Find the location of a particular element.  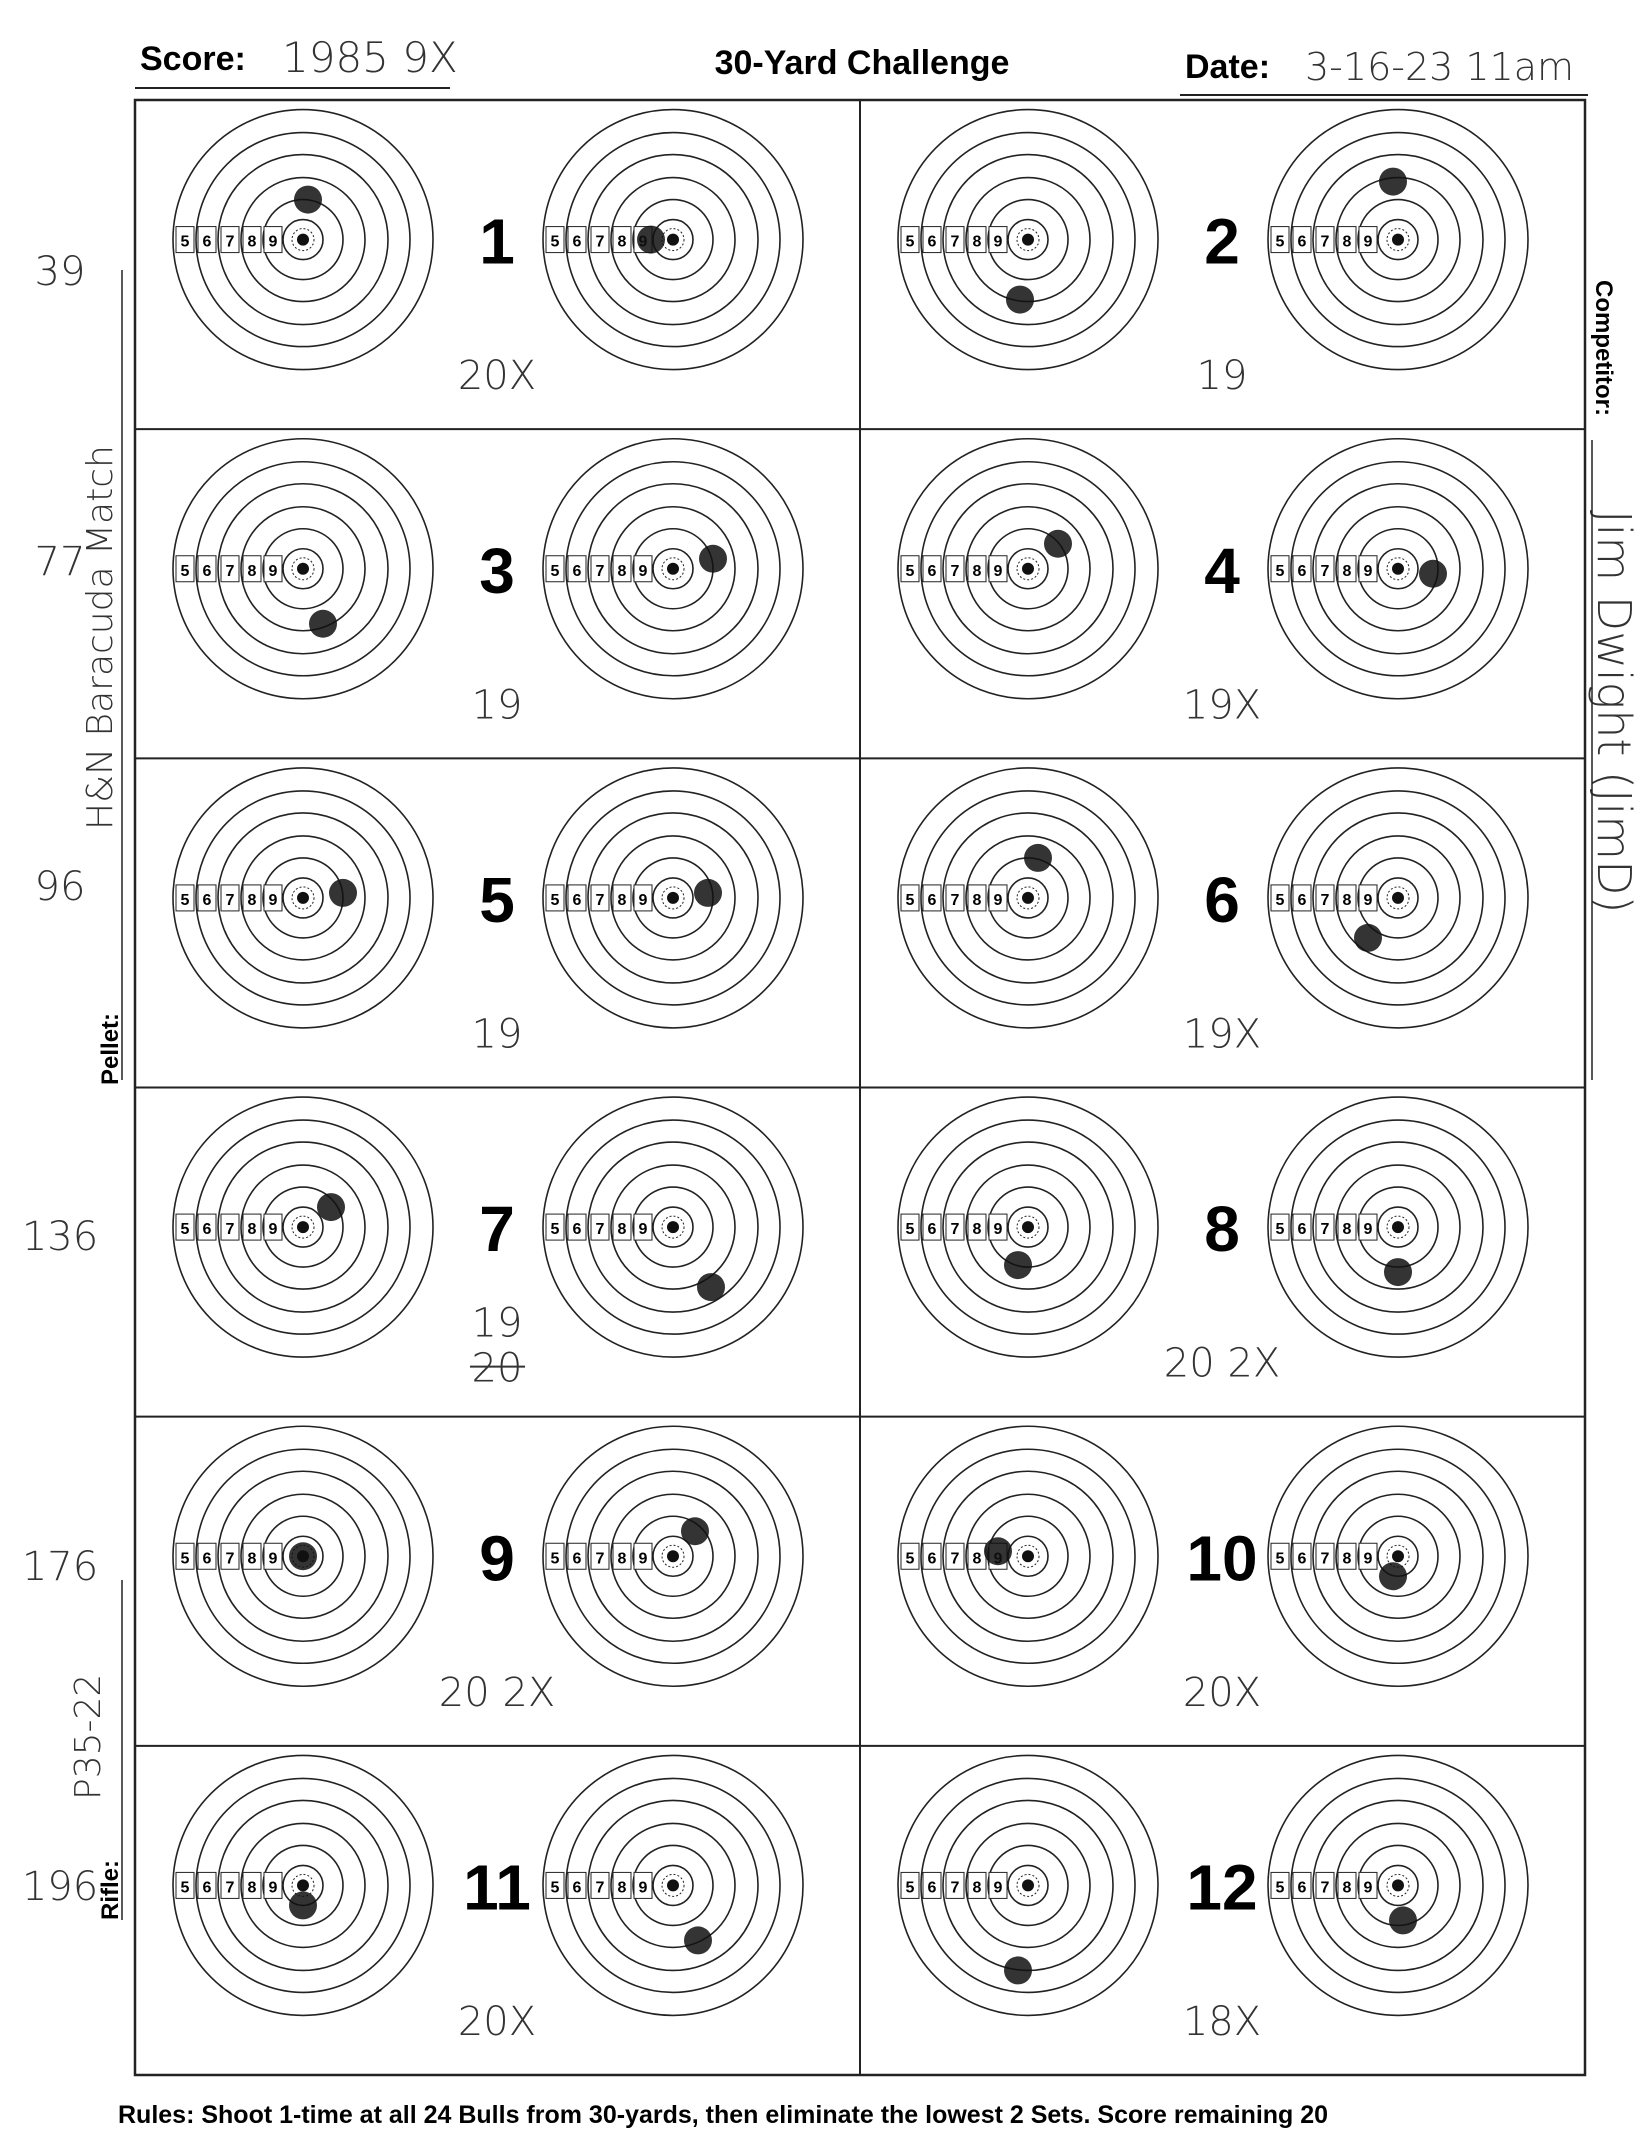

set-number: 12 is located at coordinates (1221, 1887).